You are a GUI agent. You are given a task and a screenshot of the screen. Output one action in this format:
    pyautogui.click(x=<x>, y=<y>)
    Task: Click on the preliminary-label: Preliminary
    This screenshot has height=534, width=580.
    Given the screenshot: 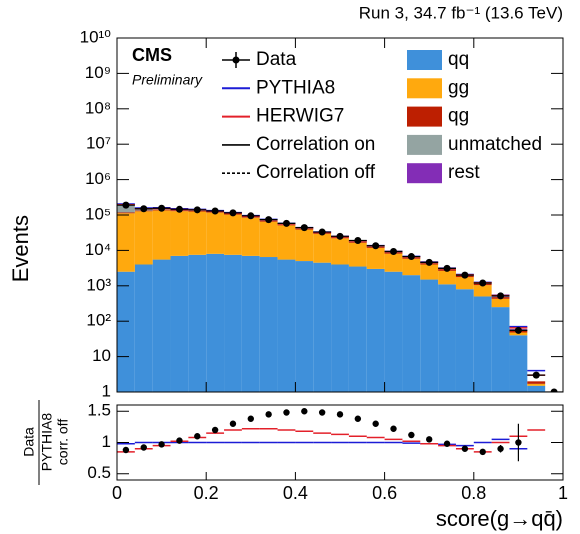 What is the action you would take?
    pyautogui.click(x=167, y=80)
    